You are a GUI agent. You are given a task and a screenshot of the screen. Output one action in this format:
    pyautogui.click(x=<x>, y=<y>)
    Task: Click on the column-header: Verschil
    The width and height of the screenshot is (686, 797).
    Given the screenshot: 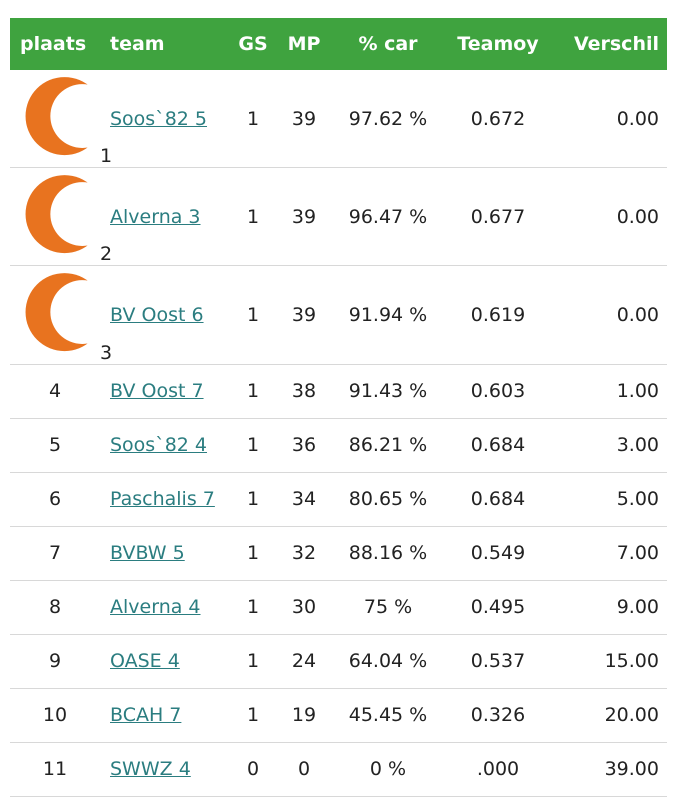 What is the action you would take?
    pyautogui.click(x=609, y=44)
    